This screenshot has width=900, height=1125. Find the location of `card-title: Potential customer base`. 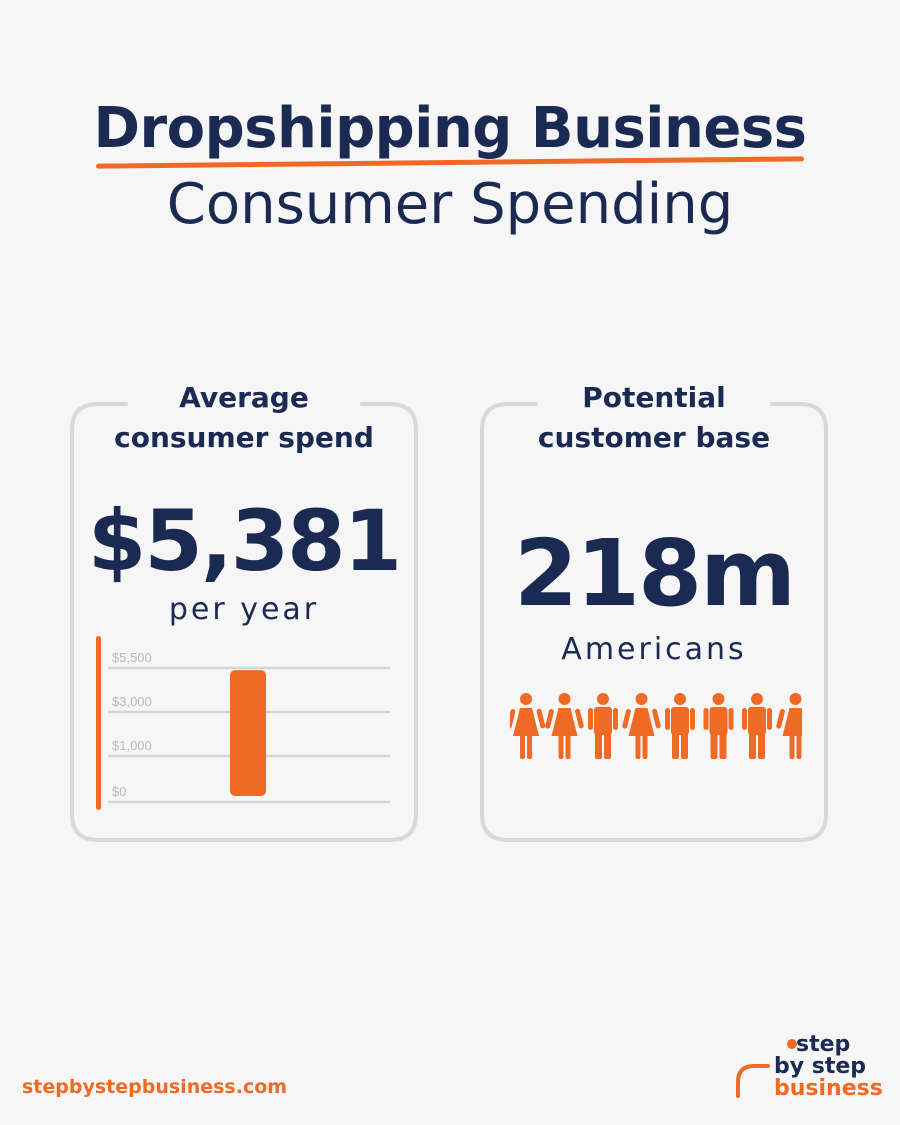

card-title: Potential customer base is located at coordinates (654, 418).